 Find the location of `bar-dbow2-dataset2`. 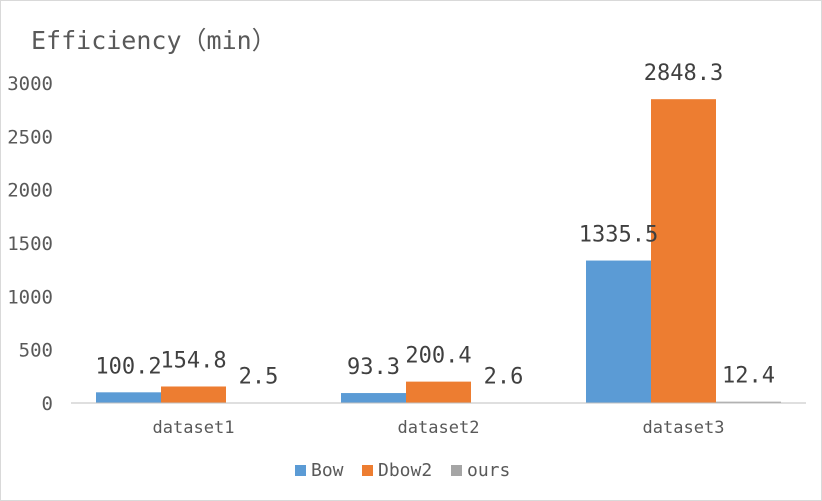

bar-dbow2-dataset2 is located at coordinates (438, 392).